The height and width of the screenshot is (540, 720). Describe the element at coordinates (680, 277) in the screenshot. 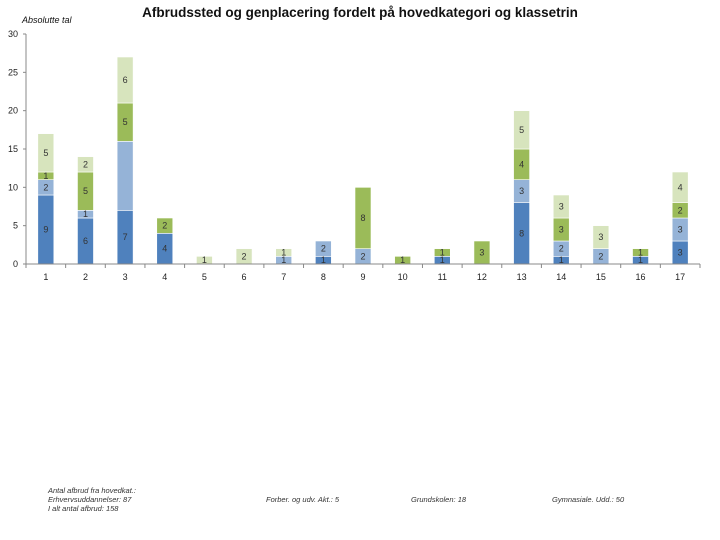

I see `x-tick-label: 17` at that location.